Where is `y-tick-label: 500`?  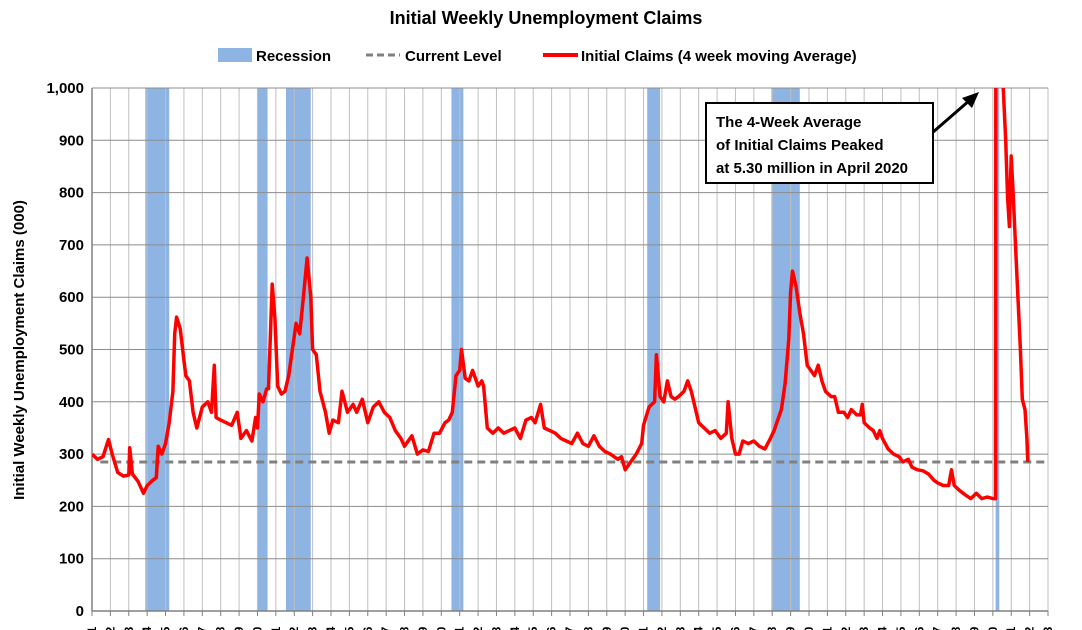
y-tick-label: 500 is located at coordinates (71, 350).